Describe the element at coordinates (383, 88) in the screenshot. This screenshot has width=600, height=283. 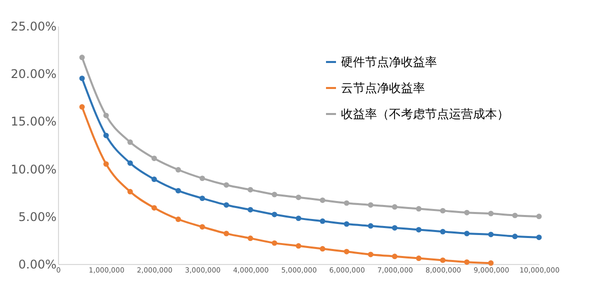
I see `legend-label: 云节点净收益率` at that location.